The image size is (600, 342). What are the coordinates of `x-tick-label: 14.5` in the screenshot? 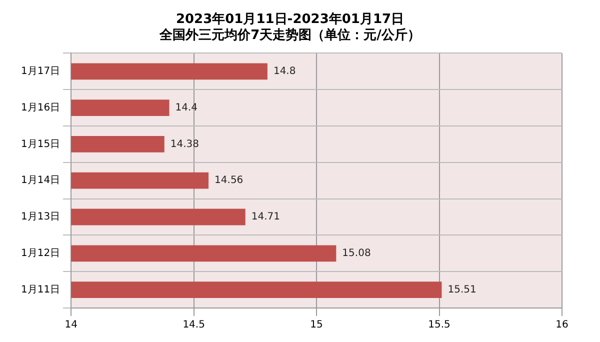 It's located at (193, 325).